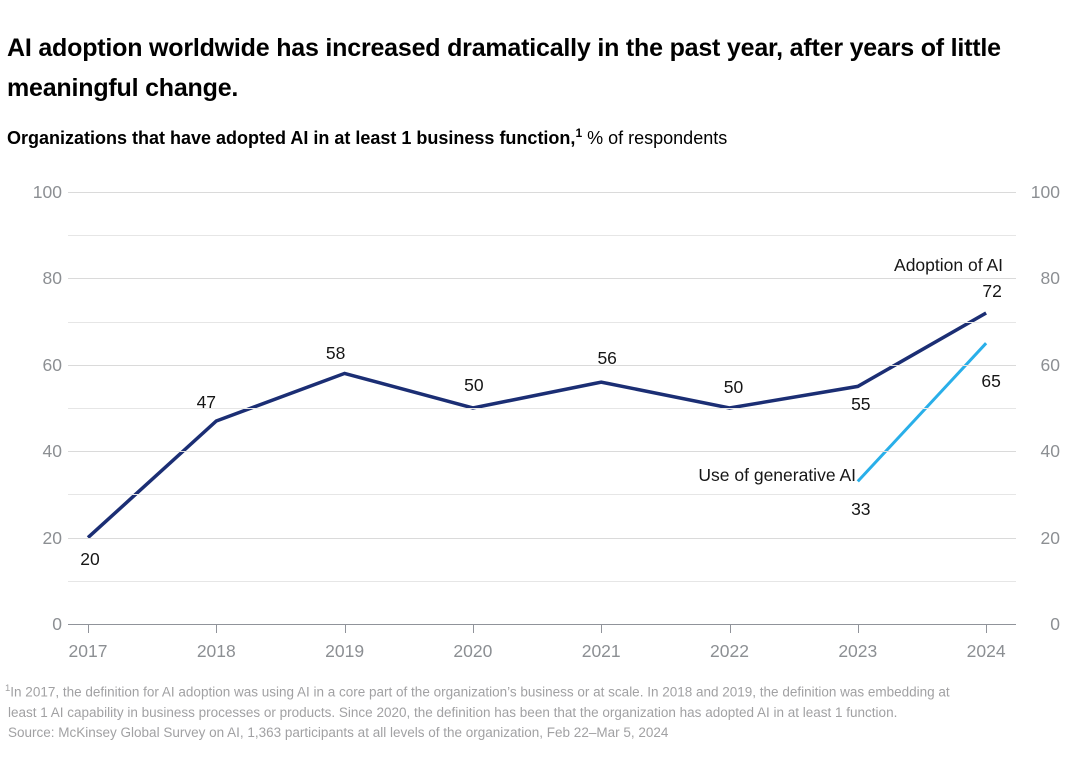  I want to click on y-axis-label-right: 0, so click(1055, 624).